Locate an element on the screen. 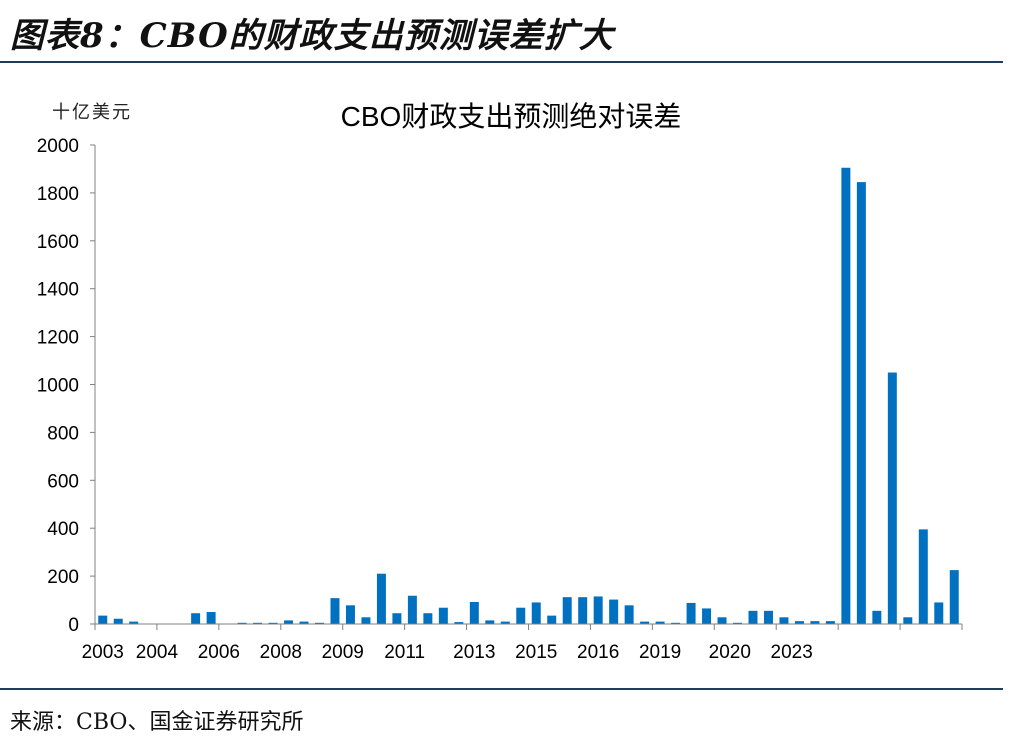 The height and width of the screenshot is (748, 1010). y-tick-label: 0 is located at coordinates (73, 625).